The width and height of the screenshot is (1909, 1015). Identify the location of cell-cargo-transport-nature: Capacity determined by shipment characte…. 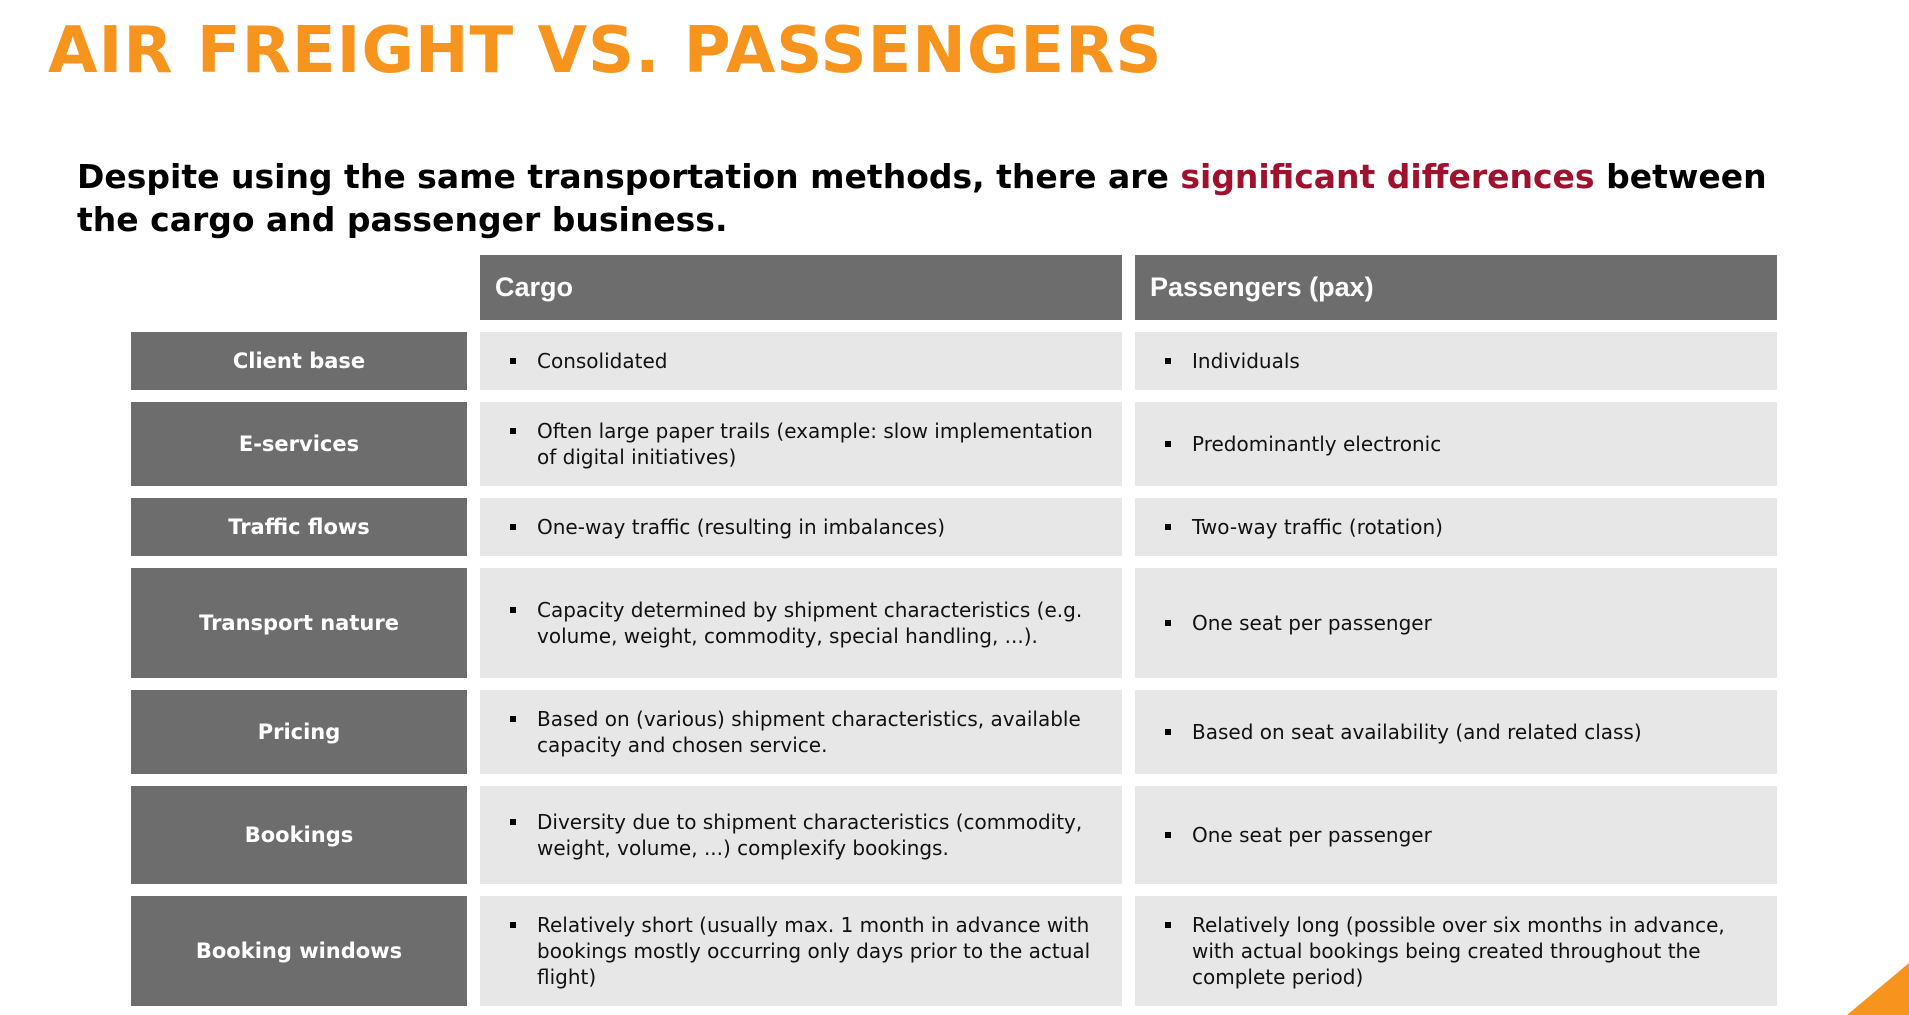
(801, 623).